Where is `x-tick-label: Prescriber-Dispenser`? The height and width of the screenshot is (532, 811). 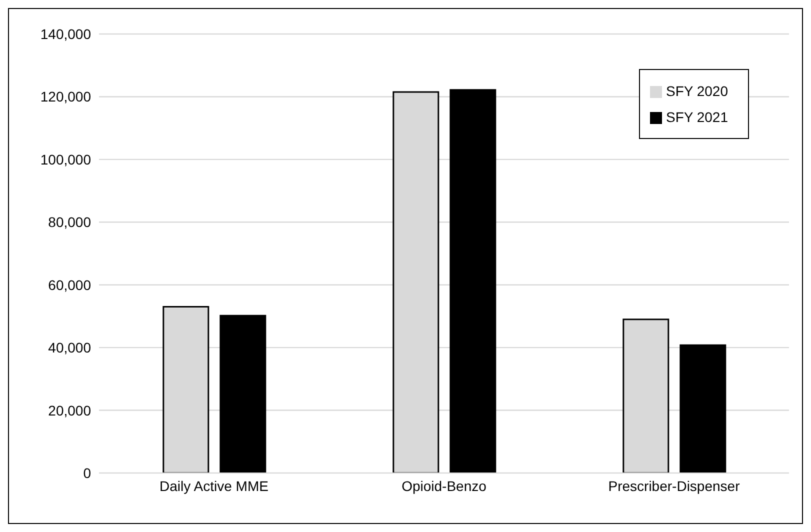 x-tick-label: Prescriber-Dispenser is located at coordinates (674, 486).